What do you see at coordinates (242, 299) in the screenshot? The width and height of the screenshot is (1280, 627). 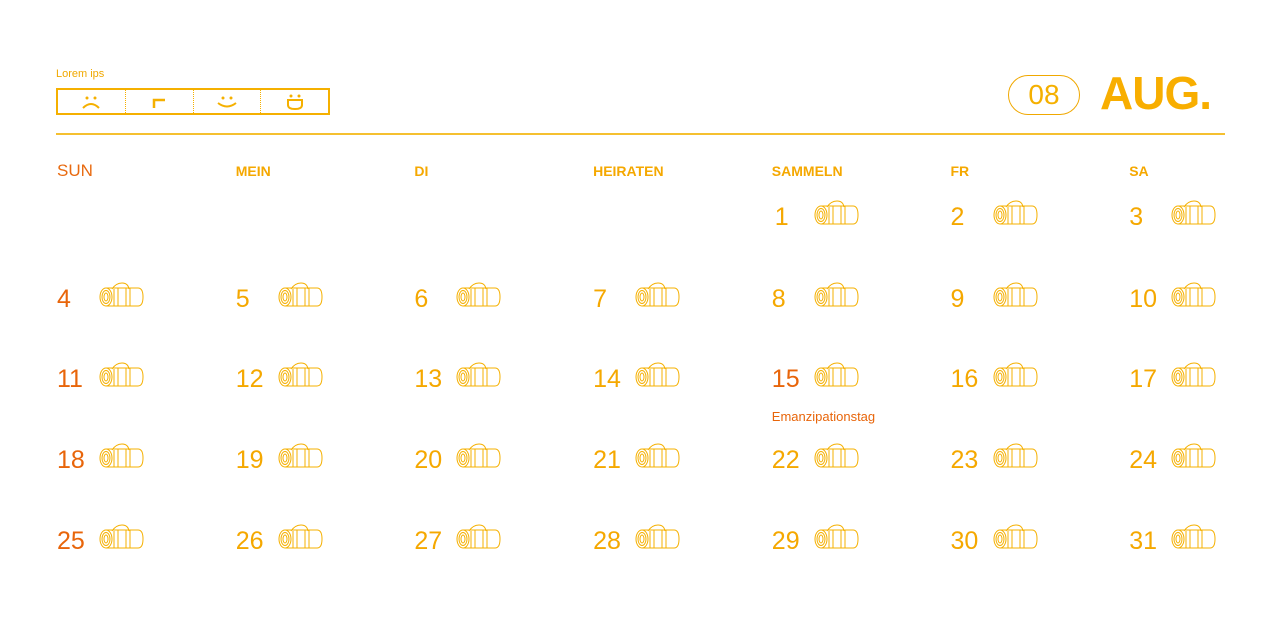 I see `day-5: 5` at bounding box center [242, 299].